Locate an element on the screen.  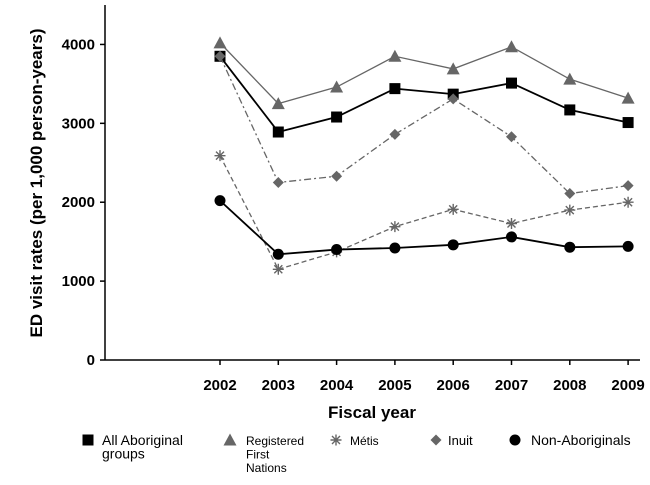
x-tick-label: 2009 is located at coordinates (627, 385).